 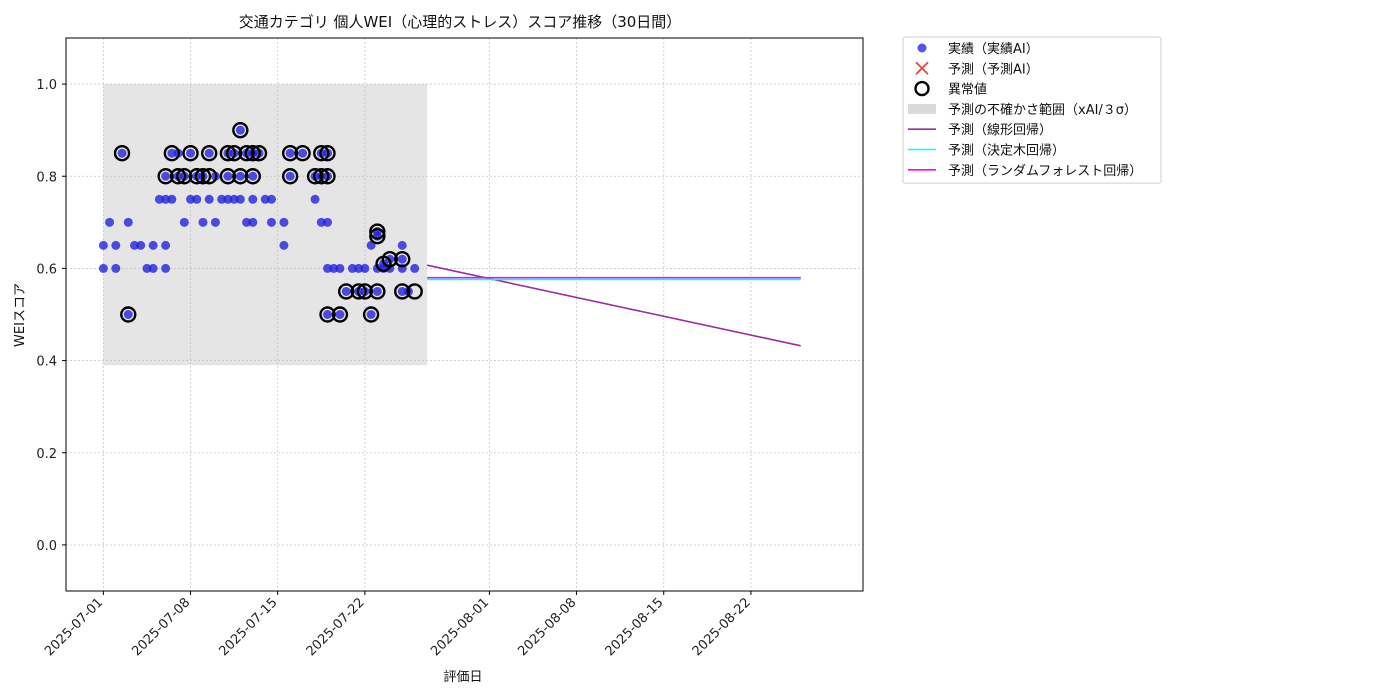 What do you see at coordinates (547, 627) in the screenshot?
I see `x-tick-label: 2025-08-08` at bounding box center [547, 627].